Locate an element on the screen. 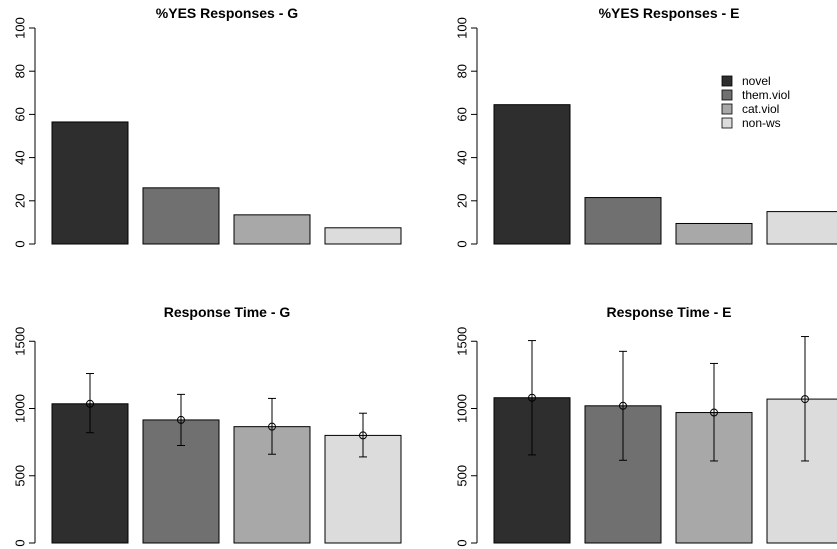  chart-title: %YES Responses - G is located at coordinates (227, 13).